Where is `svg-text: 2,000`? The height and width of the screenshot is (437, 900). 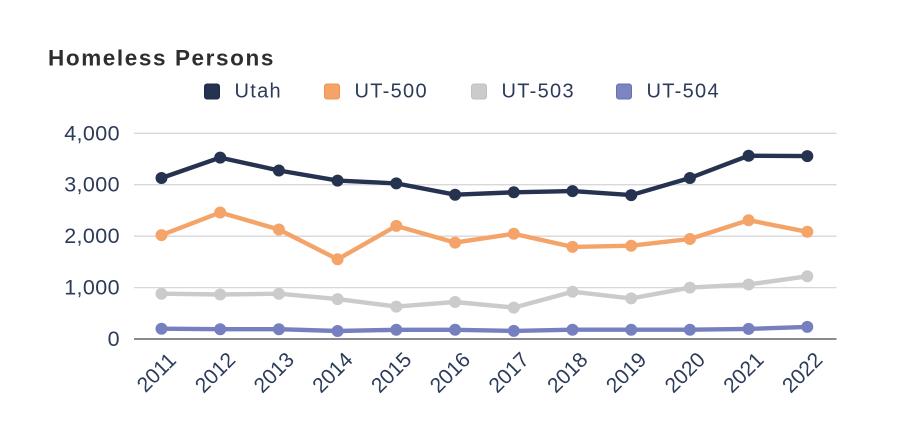 svg-text: 2,000 is located at coordinates (92, 236).